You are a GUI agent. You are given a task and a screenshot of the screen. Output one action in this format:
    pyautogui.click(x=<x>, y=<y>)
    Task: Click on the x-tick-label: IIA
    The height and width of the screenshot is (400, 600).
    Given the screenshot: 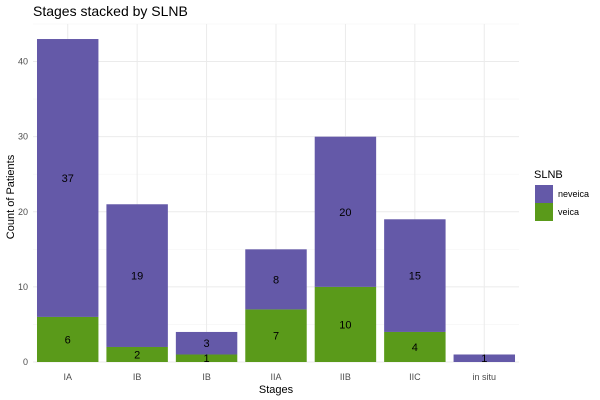 What is the action you would take?
    pyautogui.click(x=275, y=377)
    